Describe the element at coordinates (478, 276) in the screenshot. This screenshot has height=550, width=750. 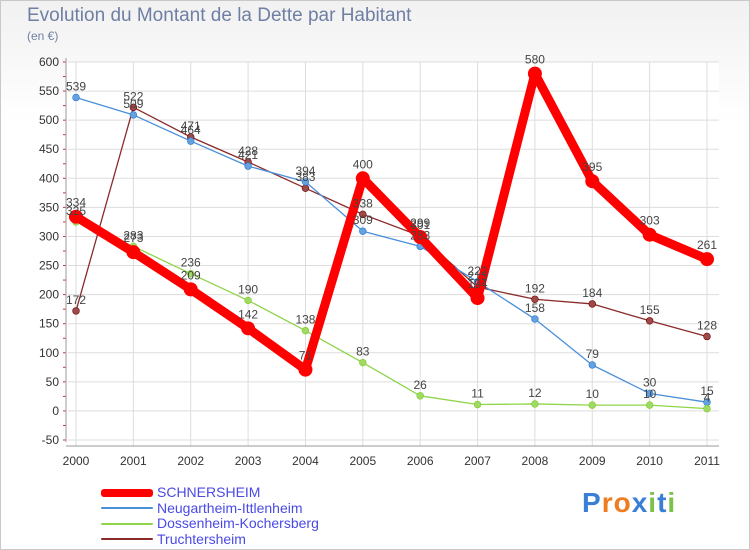
I see `data-label-truchtersheim: 213` at that location.